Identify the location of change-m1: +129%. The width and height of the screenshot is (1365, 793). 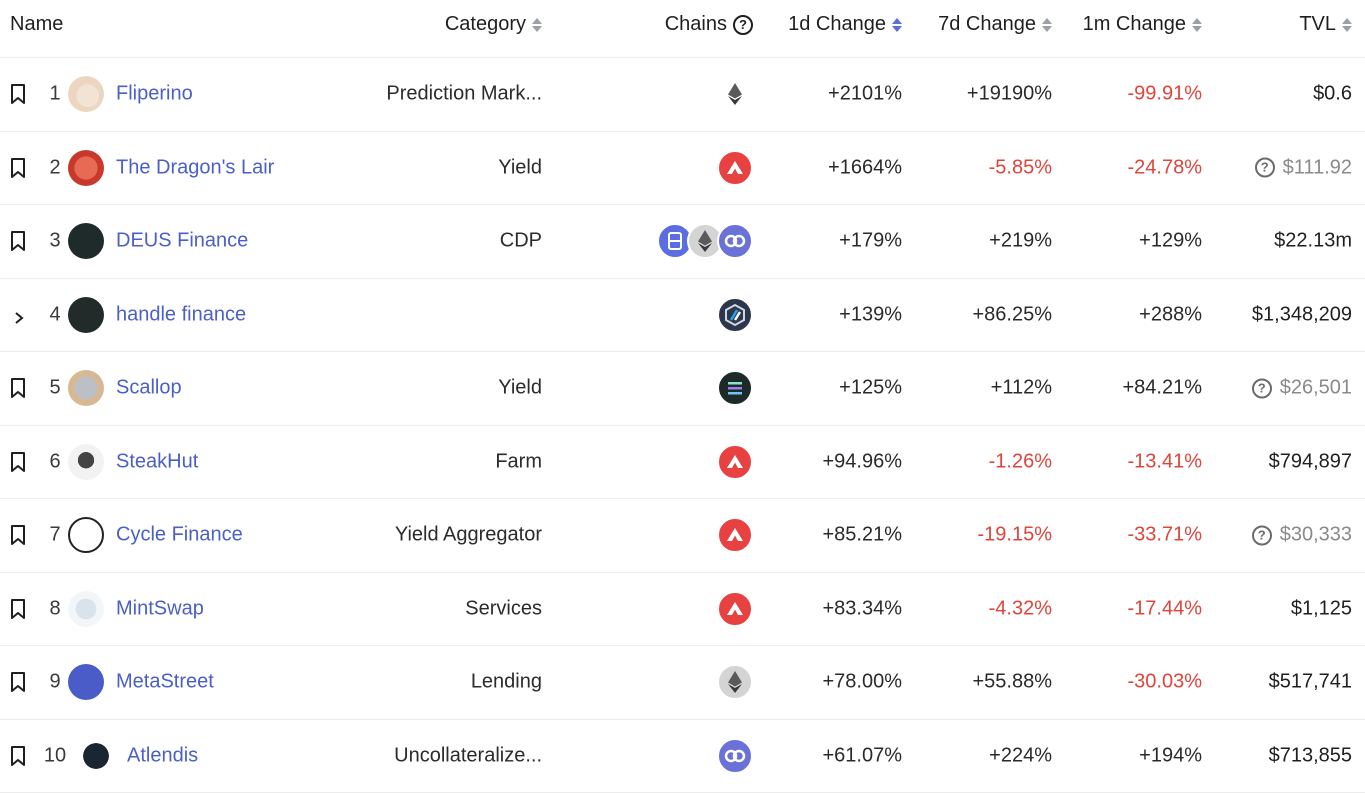
(1170, 241).